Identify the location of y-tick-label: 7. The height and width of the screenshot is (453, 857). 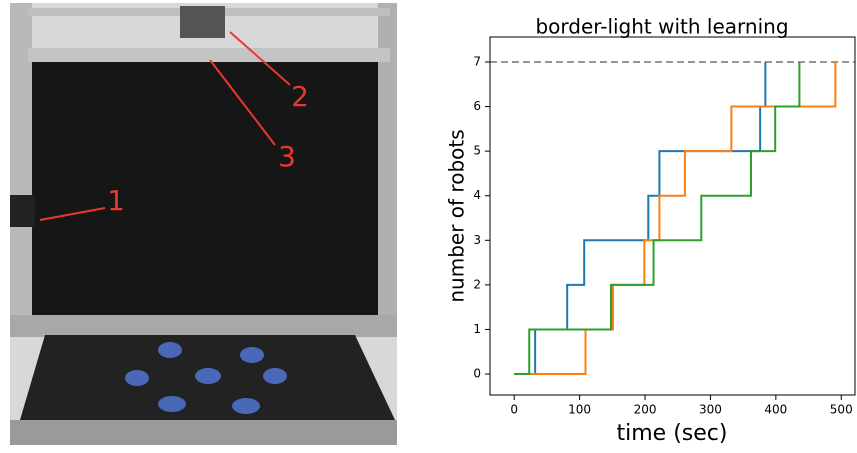
(477, 61).